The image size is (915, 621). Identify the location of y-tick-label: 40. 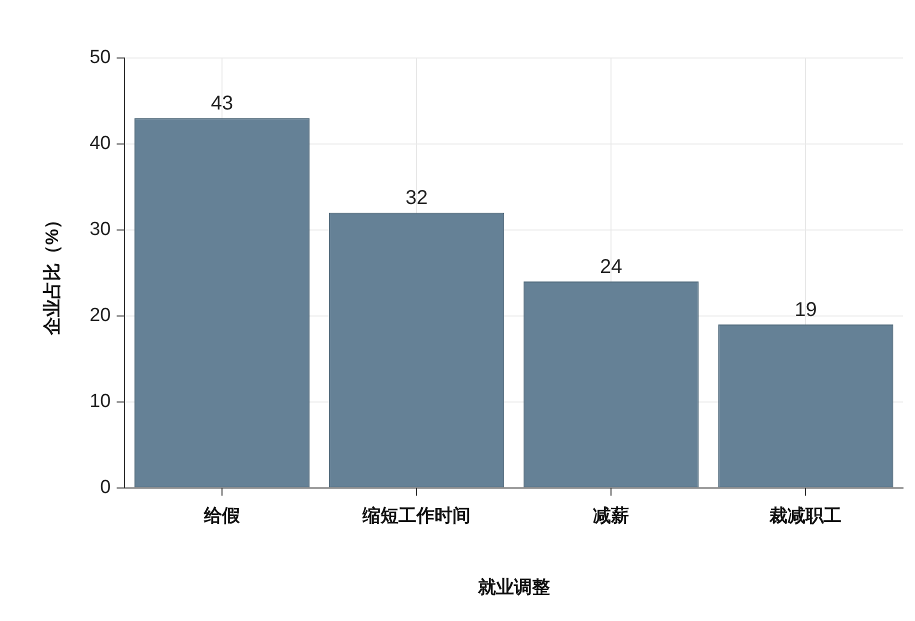
(100, 143).